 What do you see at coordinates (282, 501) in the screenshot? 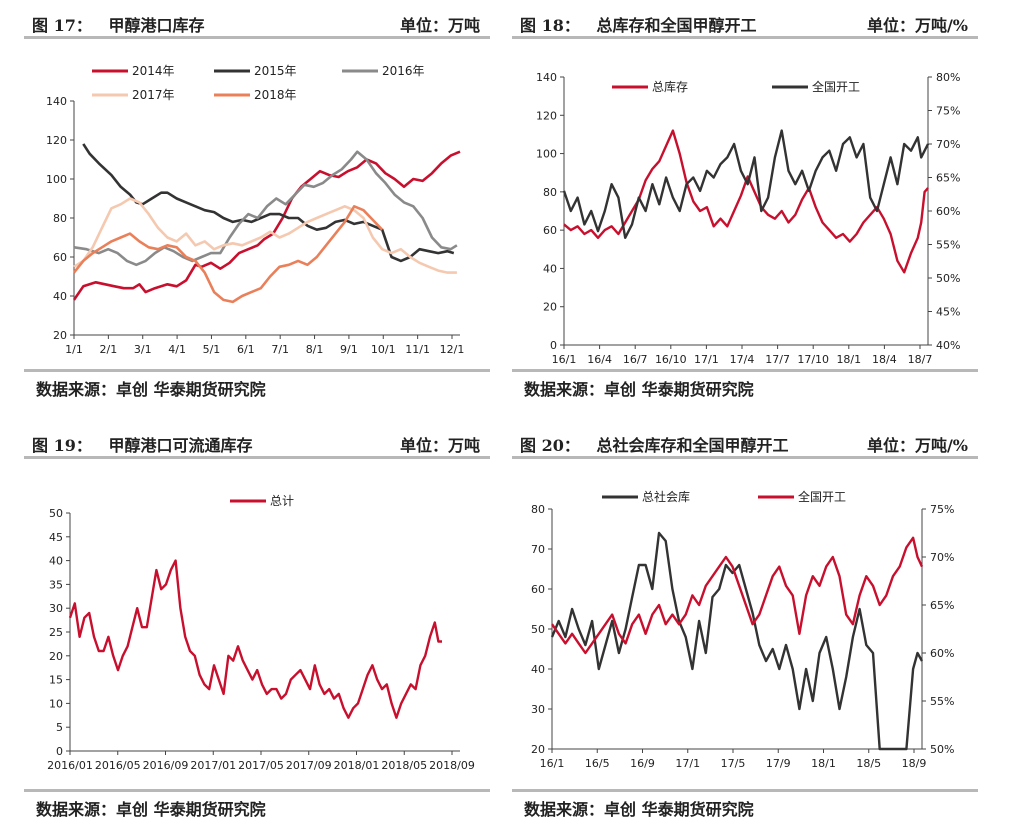
I see `legend-label: 总计` at bounding box center [282, 501].